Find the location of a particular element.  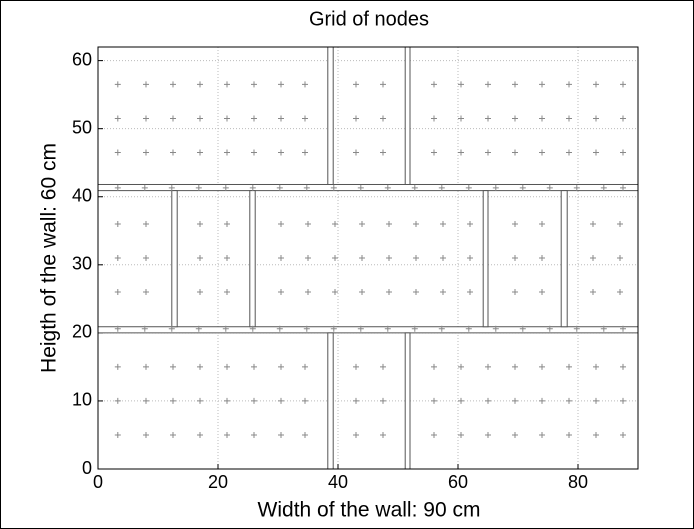

x-tick-label: 20 is located at coordinates (218, 482).